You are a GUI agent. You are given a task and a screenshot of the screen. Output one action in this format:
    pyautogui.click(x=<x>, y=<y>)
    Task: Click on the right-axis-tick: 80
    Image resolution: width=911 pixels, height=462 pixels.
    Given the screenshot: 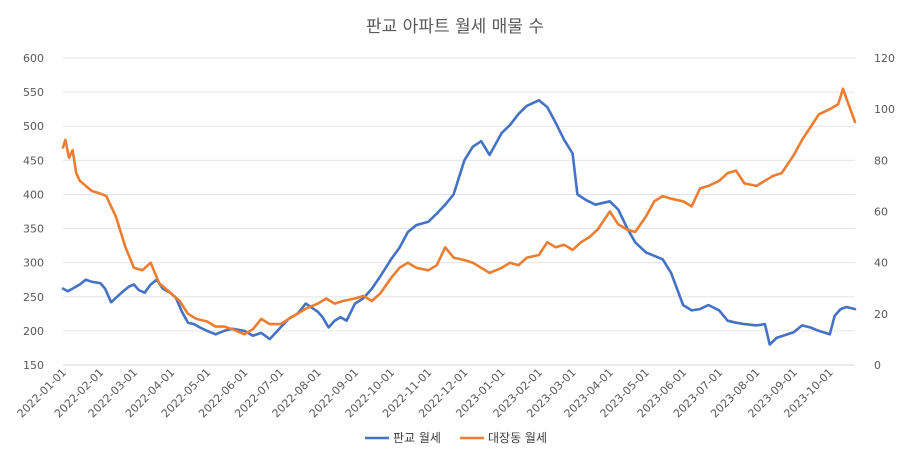 What is the action you would take?
    pyautogui.click(x=881, y=160)
    